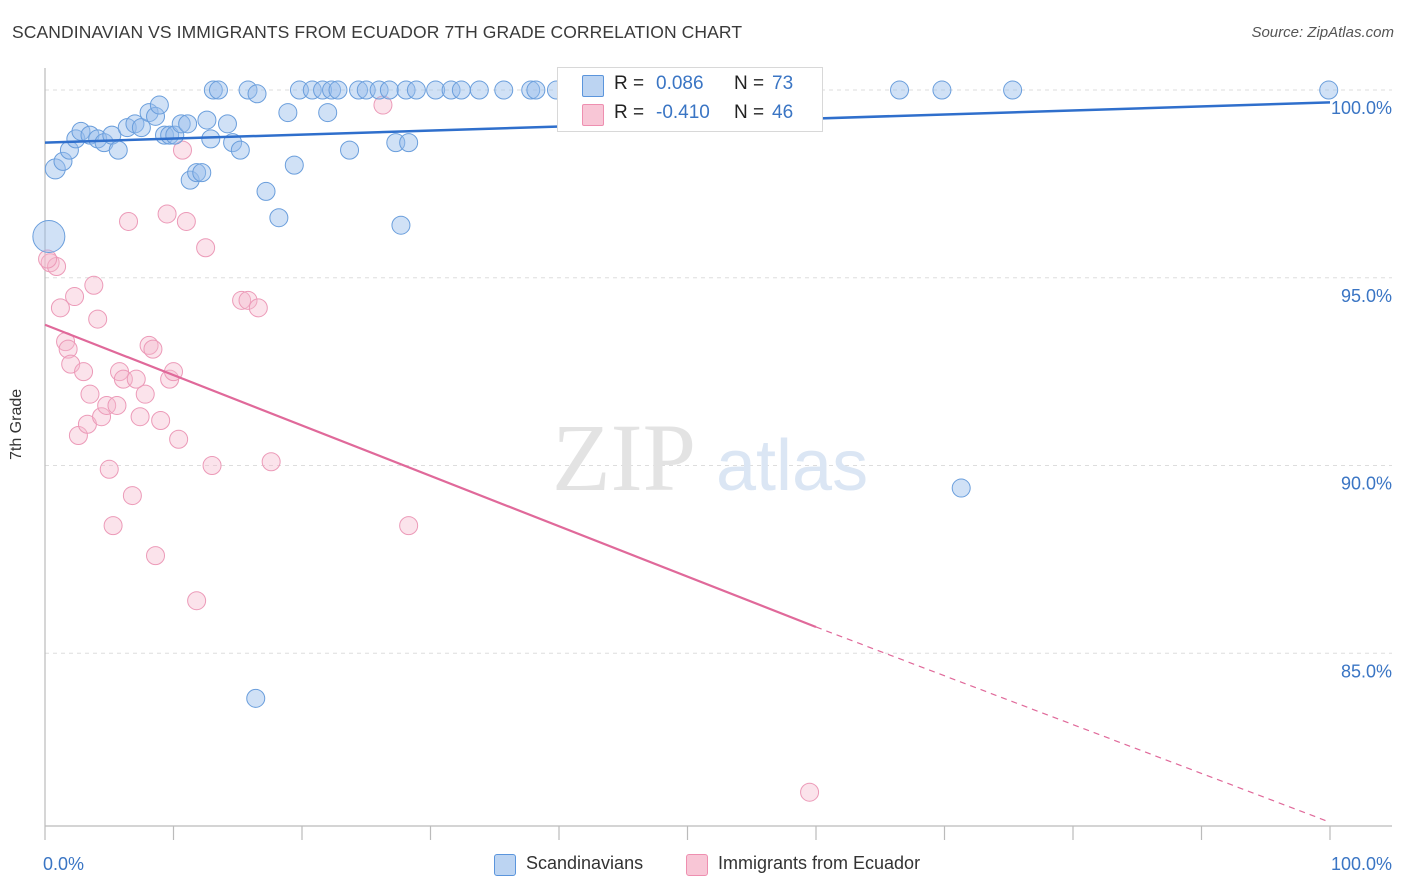 The width and height of the screenshot is (1406, 892). What do you see at coordinates (63, 864) in the screenshot?
I see `x-tick-label: 0.0%` at bounding box center [63, 864].